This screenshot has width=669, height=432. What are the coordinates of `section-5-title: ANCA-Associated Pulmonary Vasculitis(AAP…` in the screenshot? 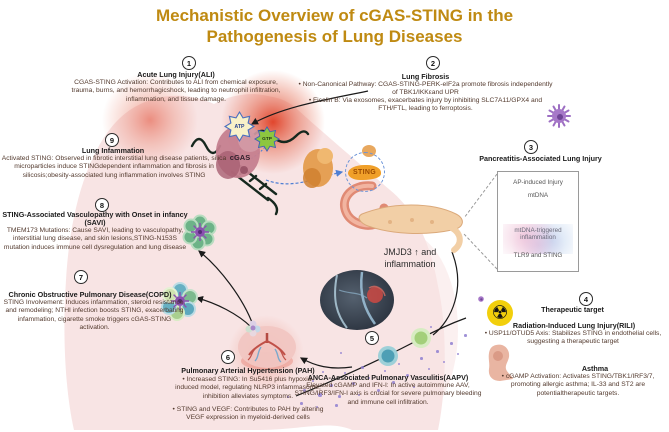 It's located at (388, 377).